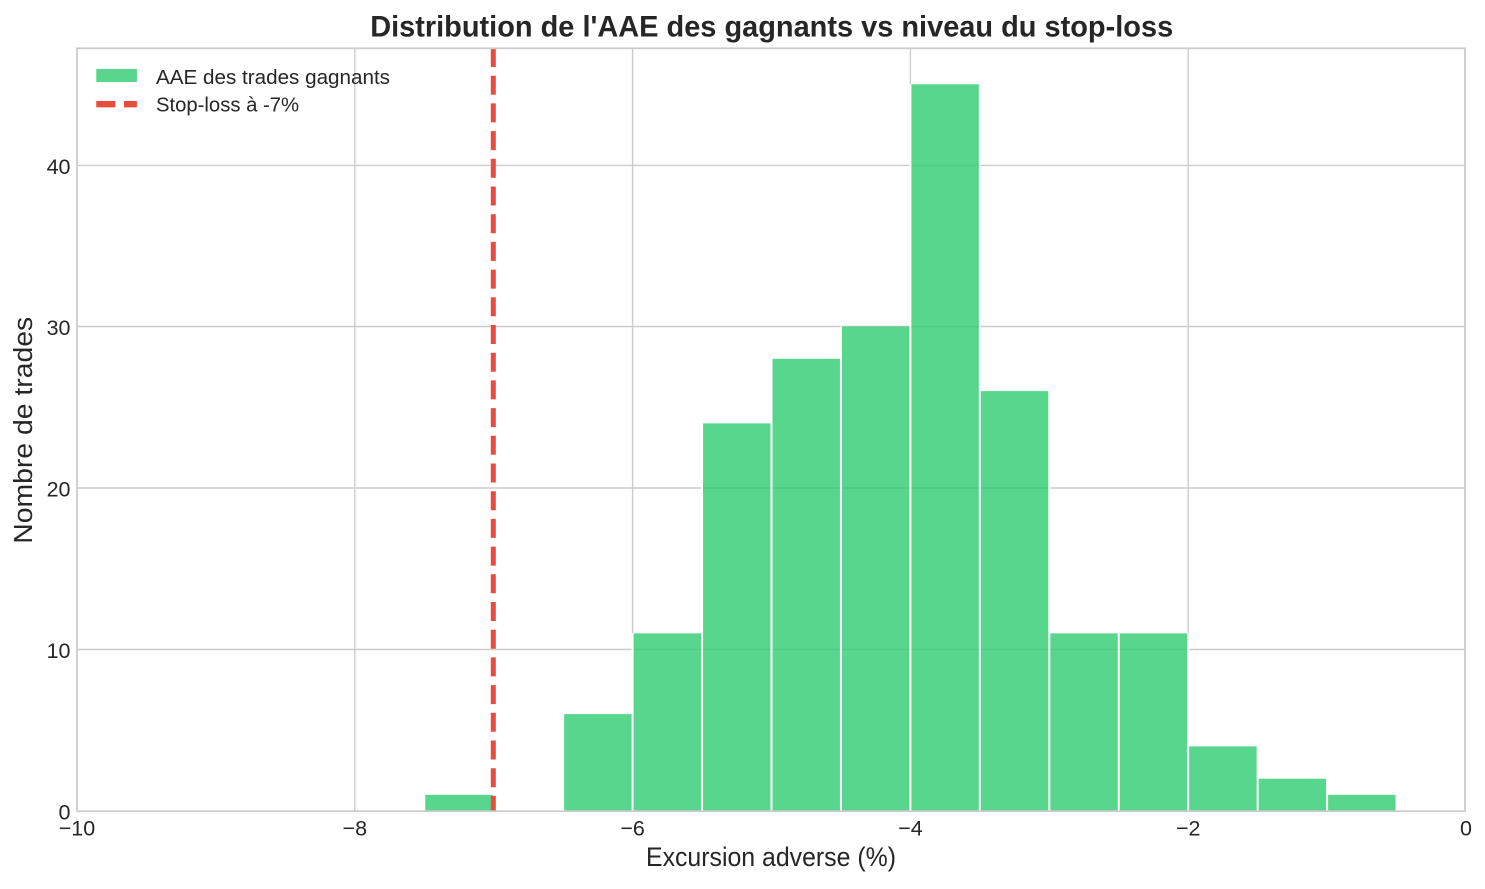  Describe the element at coordinates (59, 167) in the screenshot. I see `svg-text: 40` at that location.